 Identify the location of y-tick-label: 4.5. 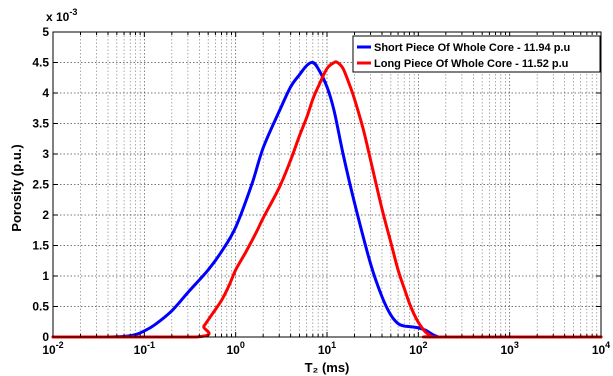
(40, 63).